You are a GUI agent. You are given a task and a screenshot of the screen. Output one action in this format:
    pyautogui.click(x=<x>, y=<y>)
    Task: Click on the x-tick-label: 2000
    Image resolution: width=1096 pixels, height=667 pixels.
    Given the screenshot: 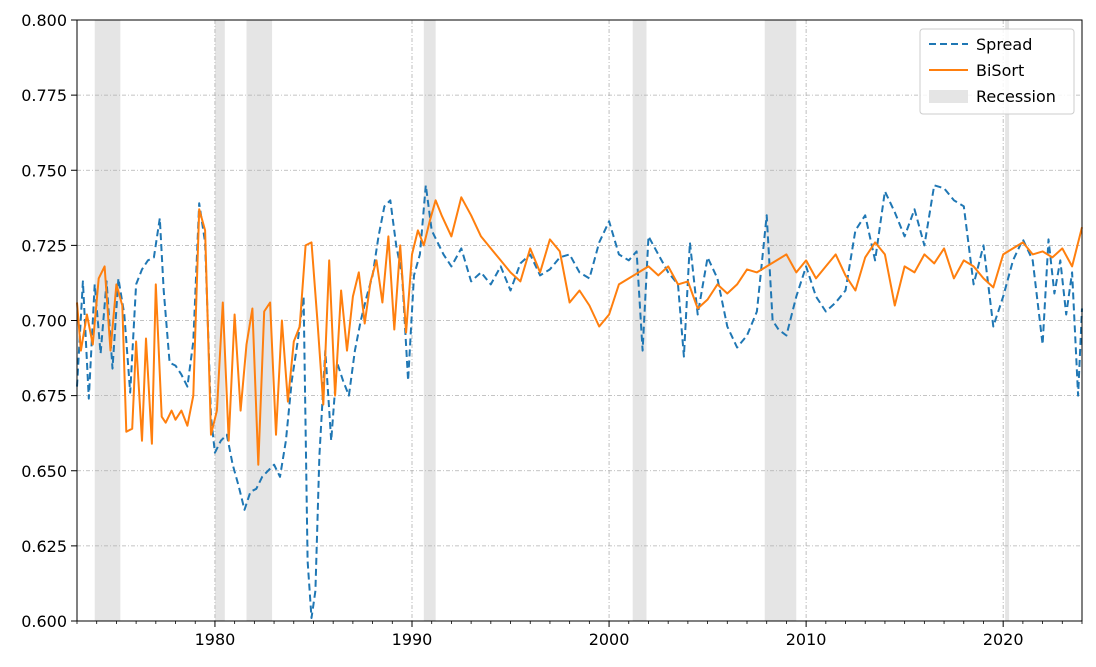 What is the action you would take?
    pyautogui.click(x=609, y=639)
    